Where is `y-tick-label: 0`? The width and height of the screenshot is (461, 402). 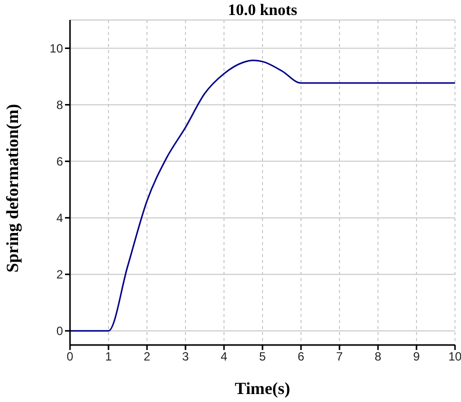
y-tick-label: 0 is located at coordinates (60, 331).